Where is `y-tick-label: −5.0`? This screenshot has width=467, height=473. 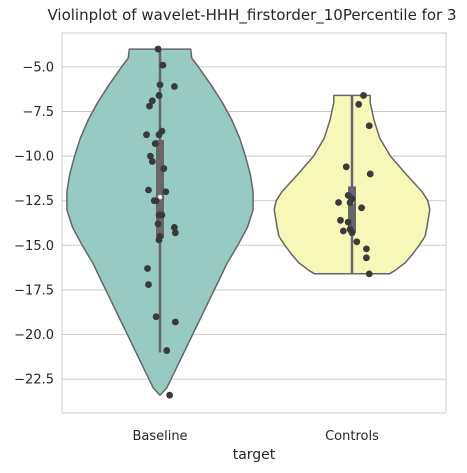 y-tick-label: −5.0 is located at coordinates (38, 67).